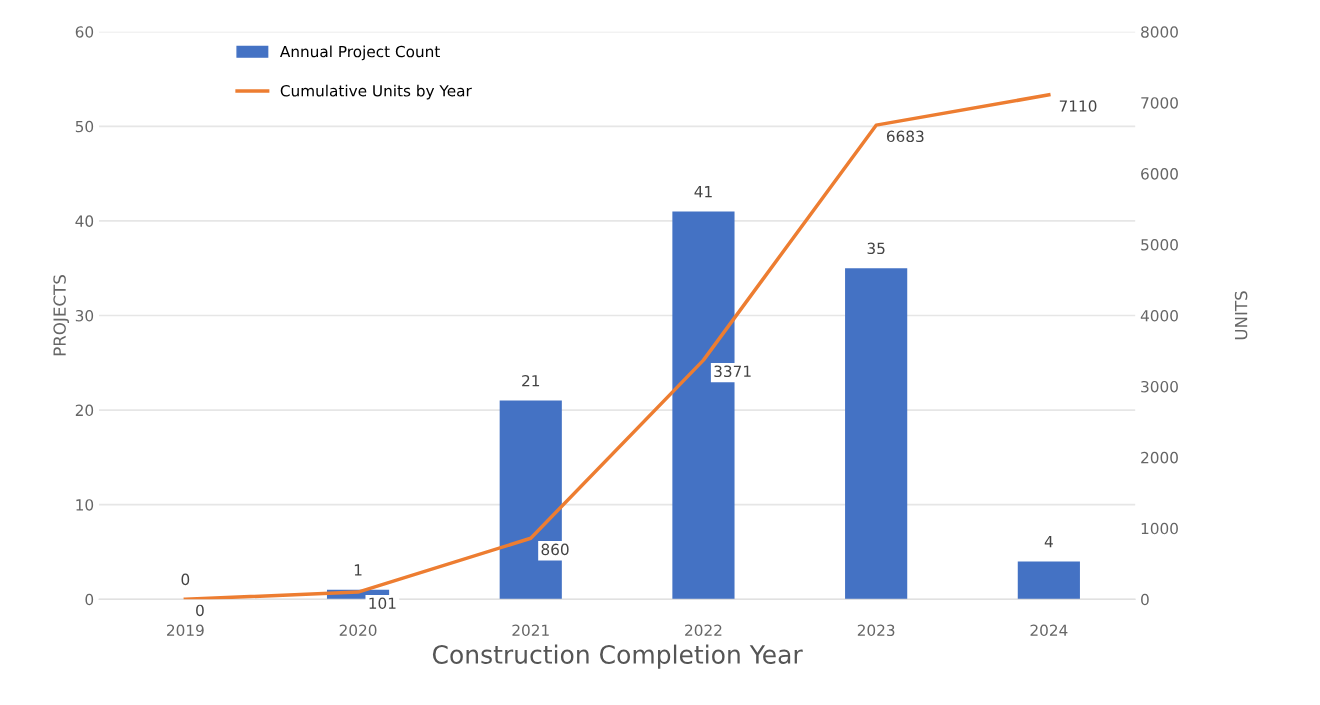 This screenshot has height=705, width=1320. I want to click on y2-axis-title: UNITS, so click(1241, 315).